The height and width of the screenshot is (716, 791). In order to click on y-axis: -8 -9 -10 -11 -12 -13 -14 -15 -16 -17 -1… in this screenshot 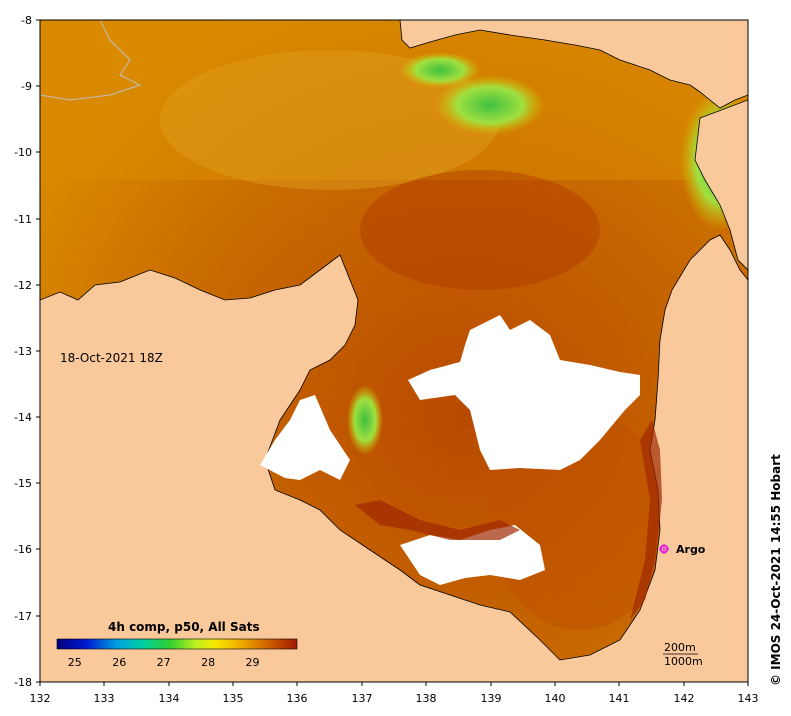, I will do `click(27, 351)`.